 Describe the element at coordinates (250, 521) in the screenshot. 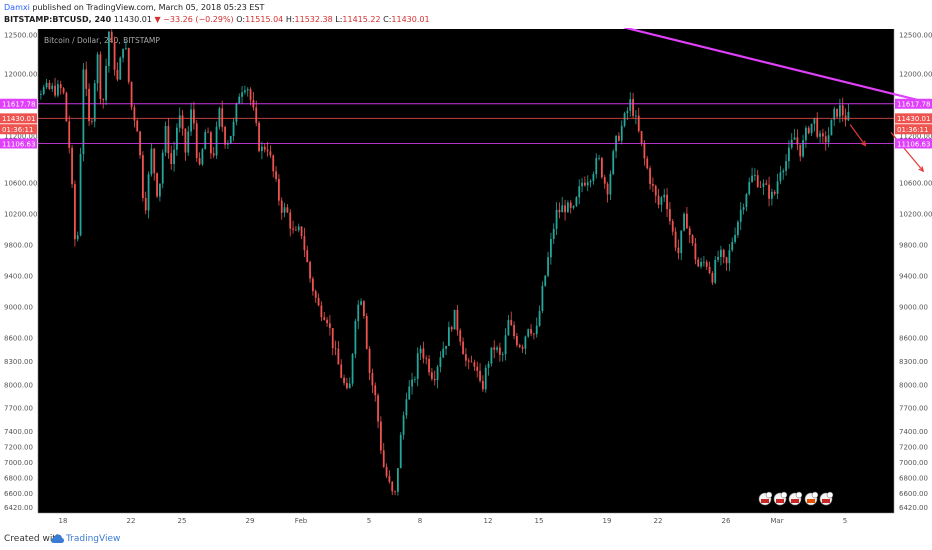

I see `x-tick-label: 29` at that location.